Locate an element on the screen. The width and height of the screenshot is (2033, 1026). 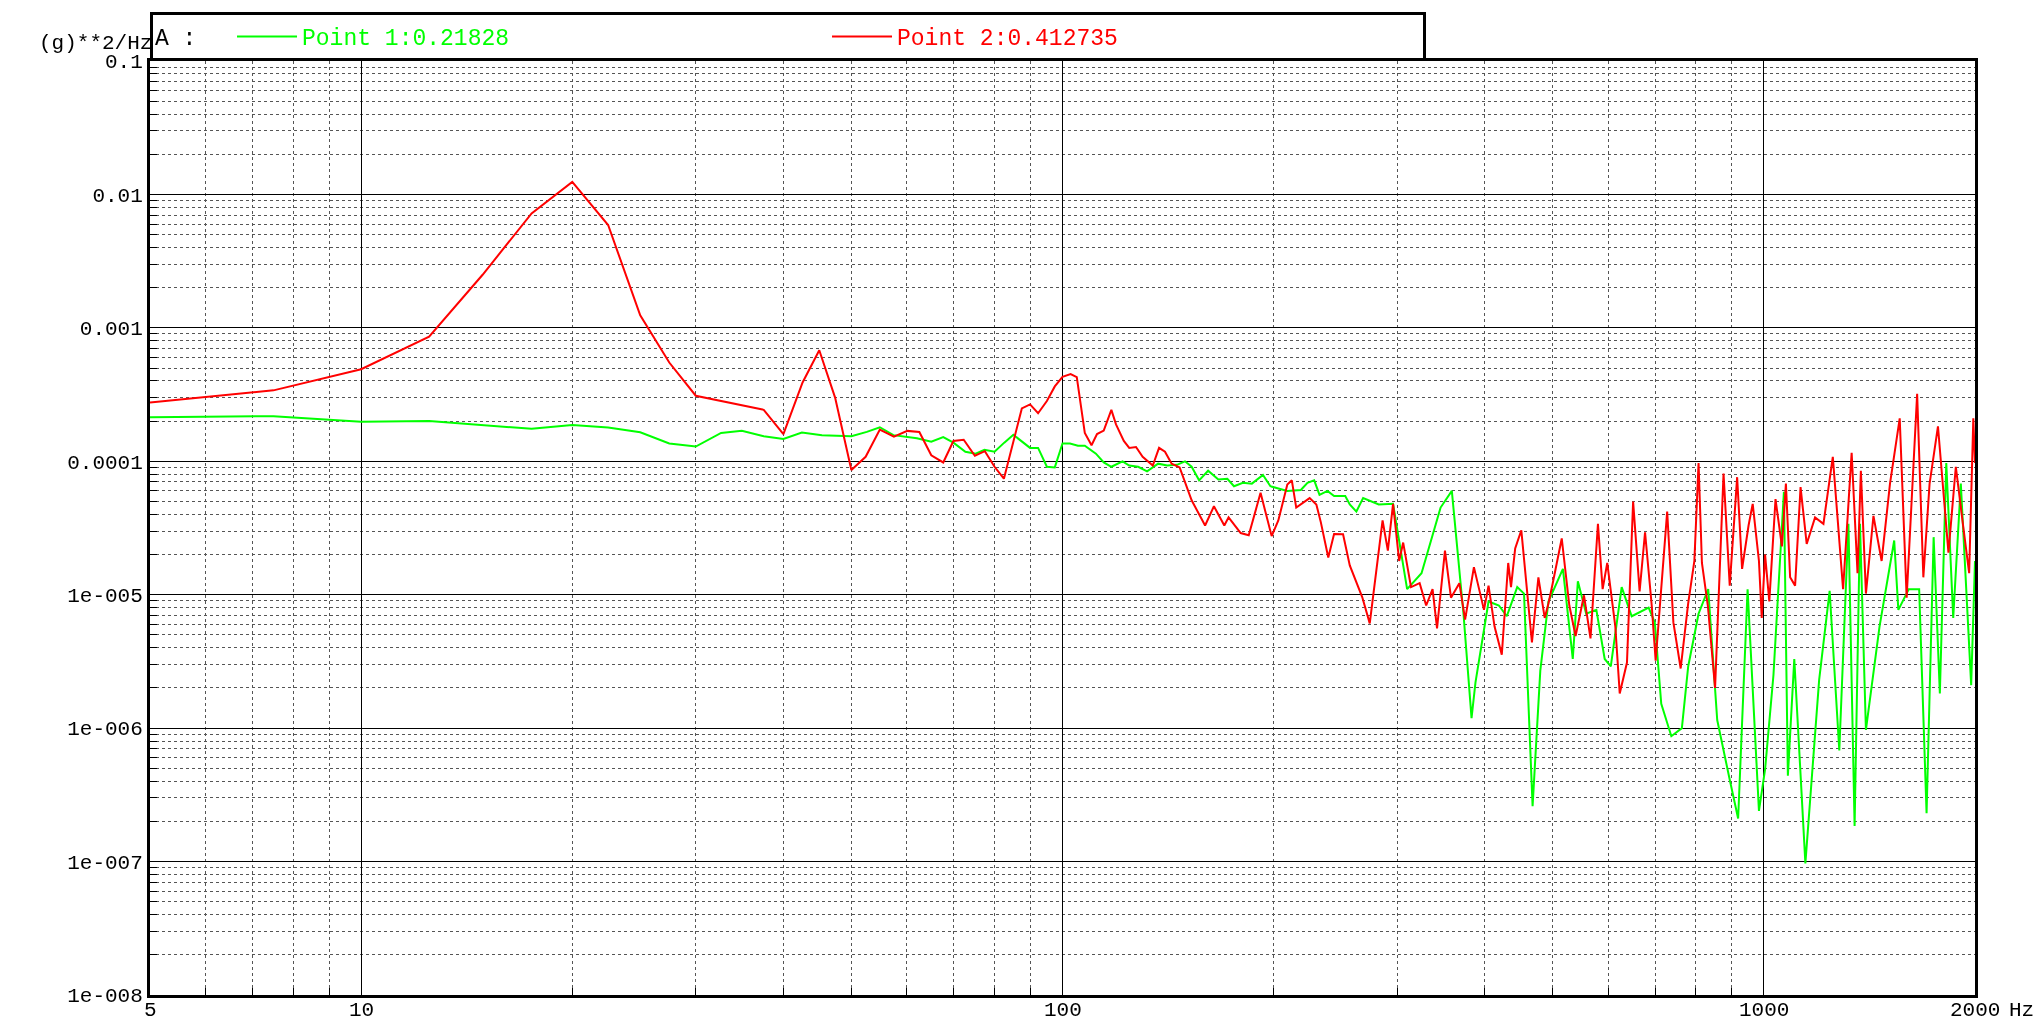
legend-title: A : is located at coordinates (190, 38).